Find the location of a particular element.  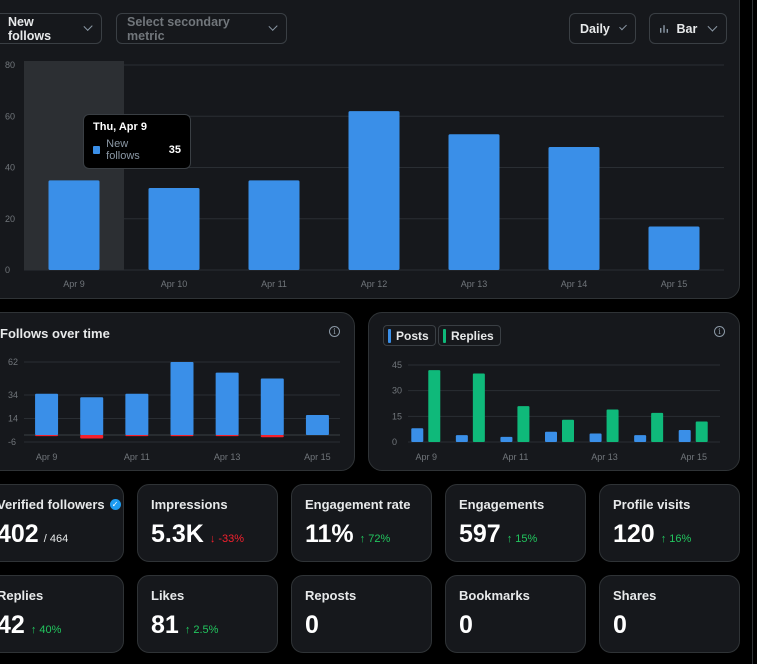

stat-likes: Likes 81 ↑ 2.5% is located at coordinates (207, 614).